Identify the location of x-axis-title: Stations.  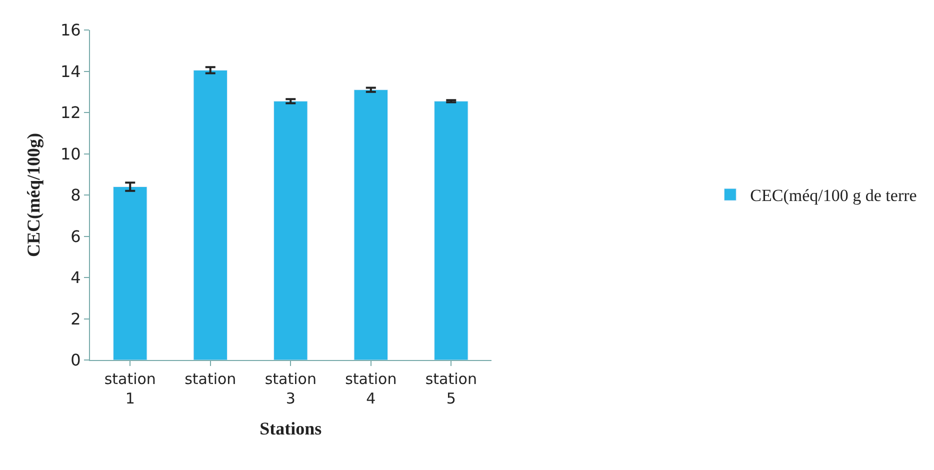
(291, 428).